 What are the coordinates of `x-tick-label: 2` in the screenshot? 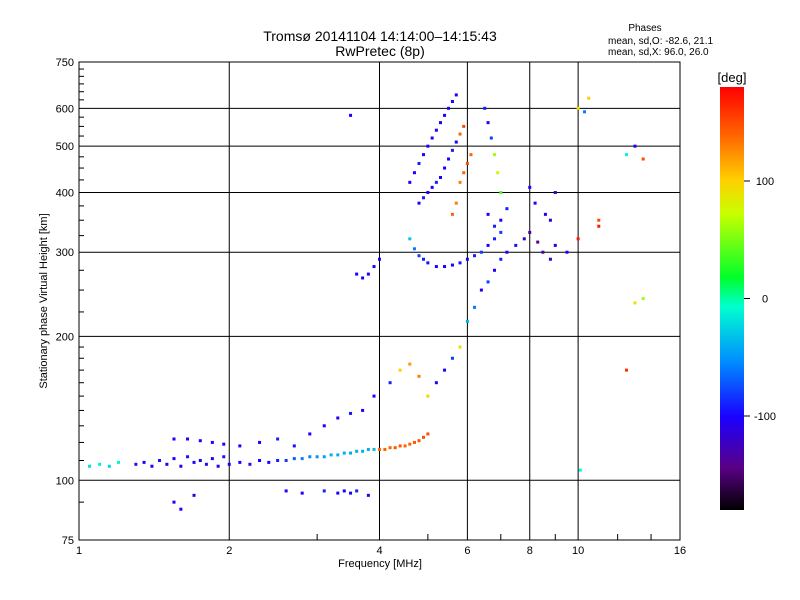 It's located at (229, 551).